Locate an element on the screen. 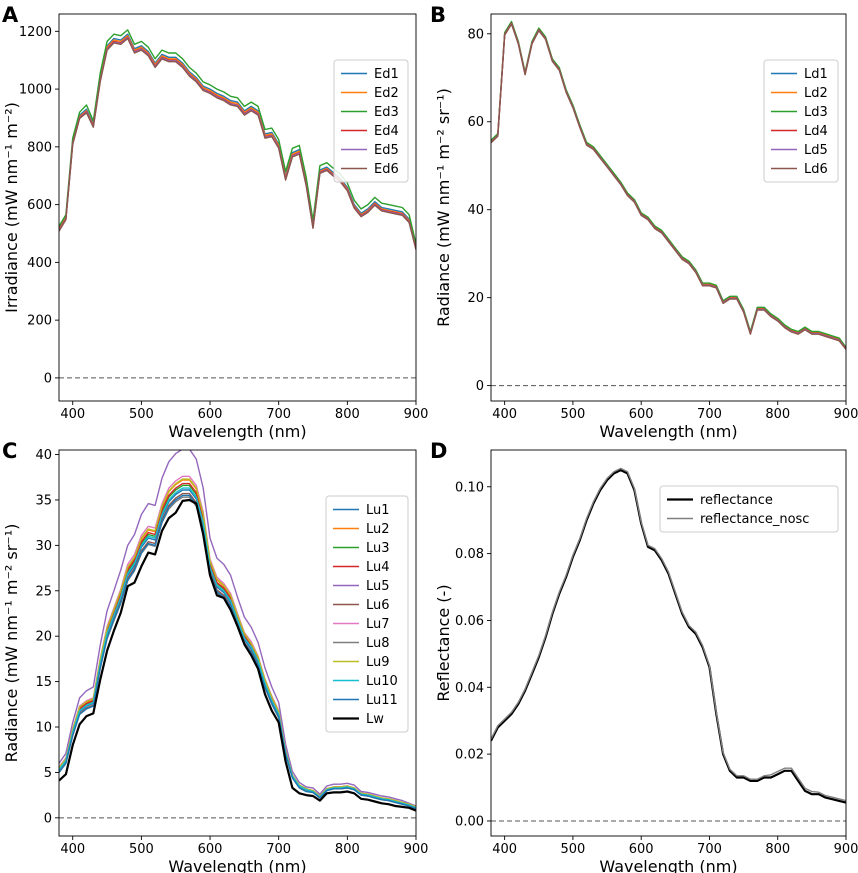 This screenshot has width=858, height=873. panel-a-y-tick-label: 0 is located at coordinates (48, 378).